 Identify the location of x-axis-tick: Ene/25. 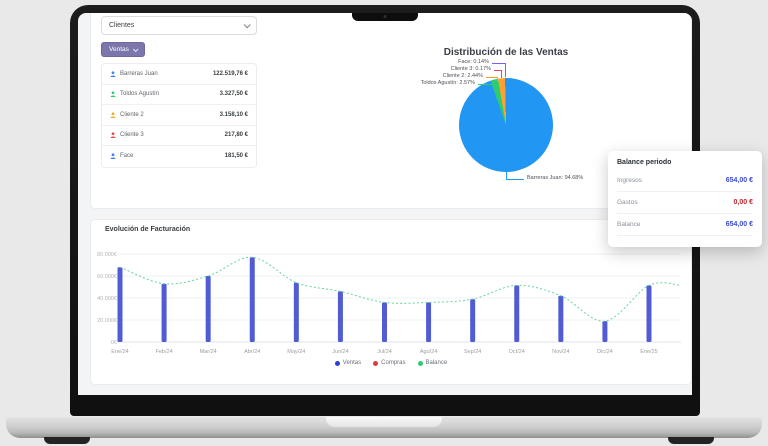
(648, 352).